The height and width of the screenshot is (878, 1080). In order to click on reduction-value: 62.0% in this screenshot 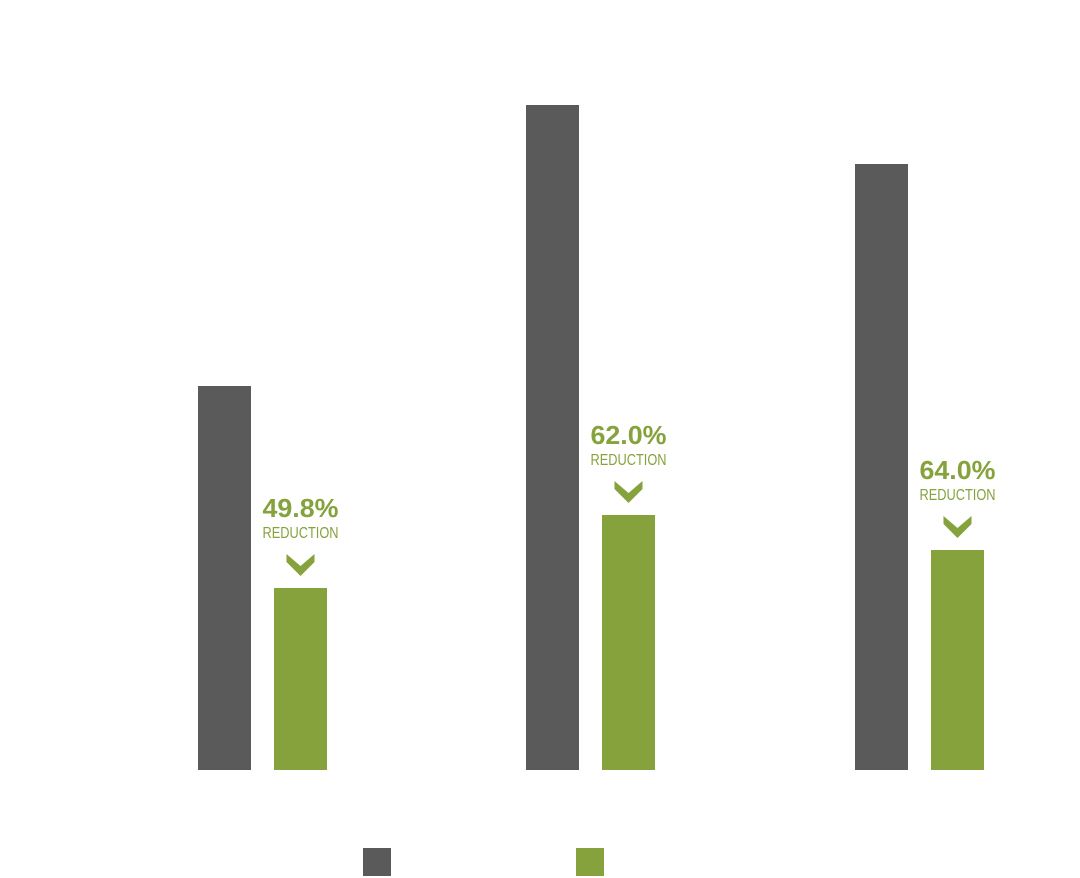, I will do `click(629, 435)`.